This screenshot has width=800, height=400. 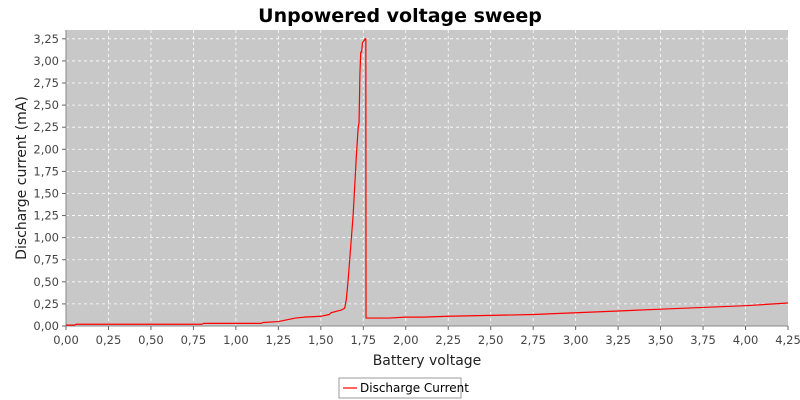 What do you see at coordinates (236, 340) in the screenshot?
I see `x-tick-label: 1,00` at bounding box center [236, 340].